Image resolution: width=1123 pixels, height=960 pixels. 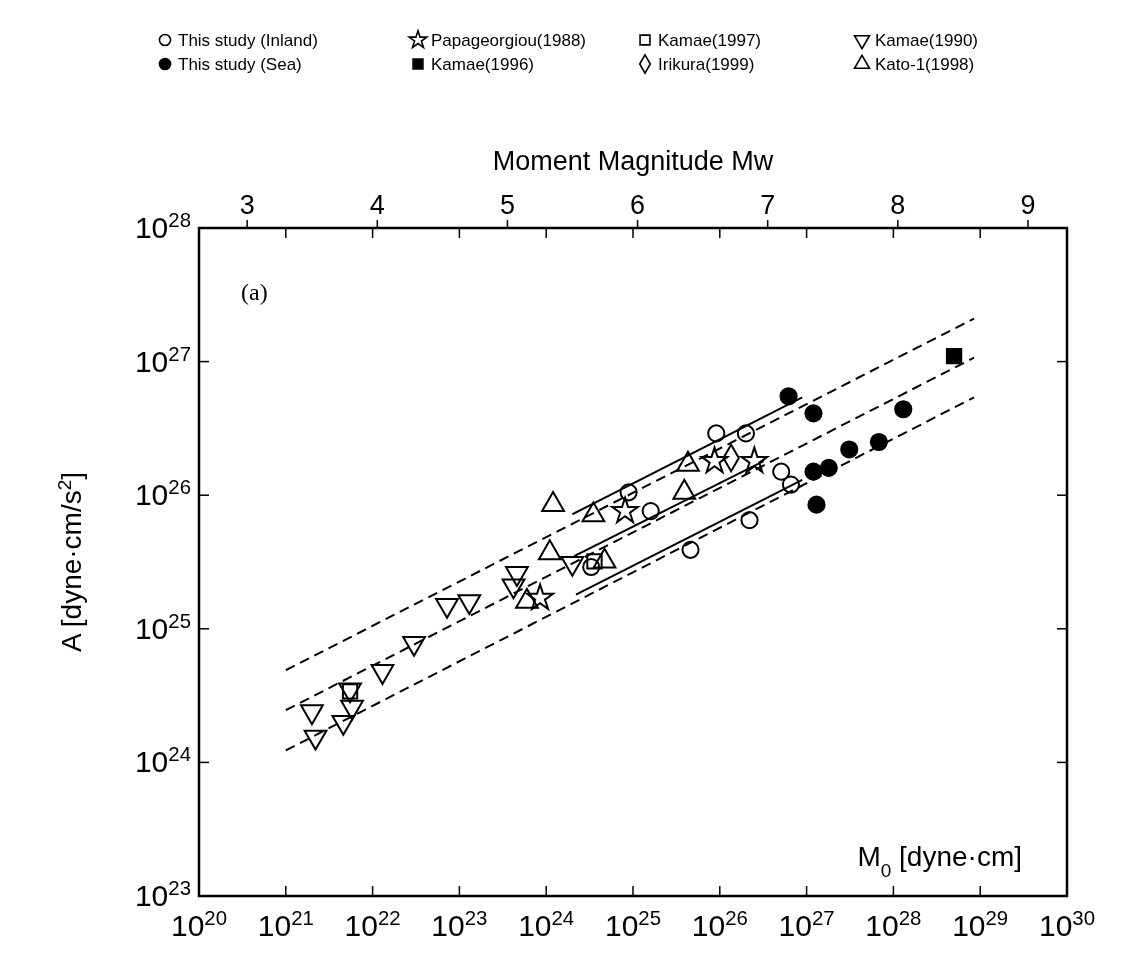 What do you see at coordinates (980, 924) in the screenshot?
I see `x-tick-label: 10$^{29}$` at bounding box center [980, 924].